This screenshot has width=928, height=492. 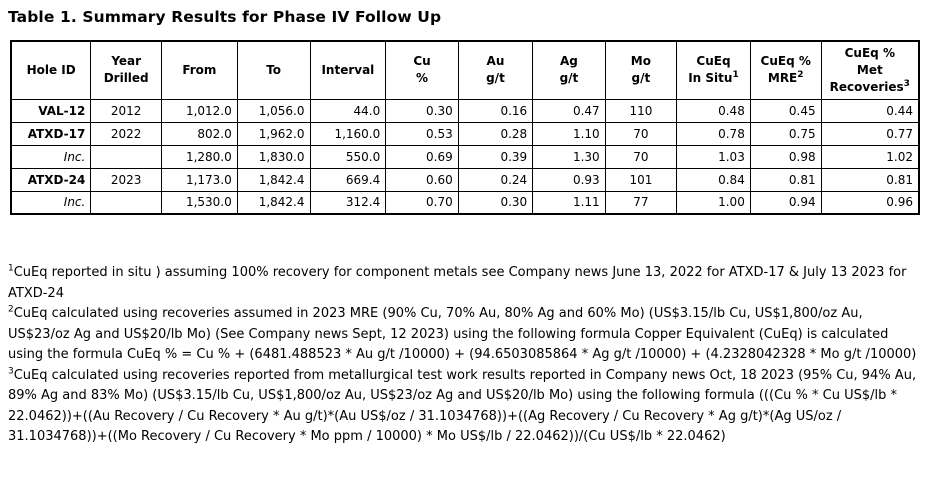 I want to click on header-line: Mo, so click(x=640, y=61).